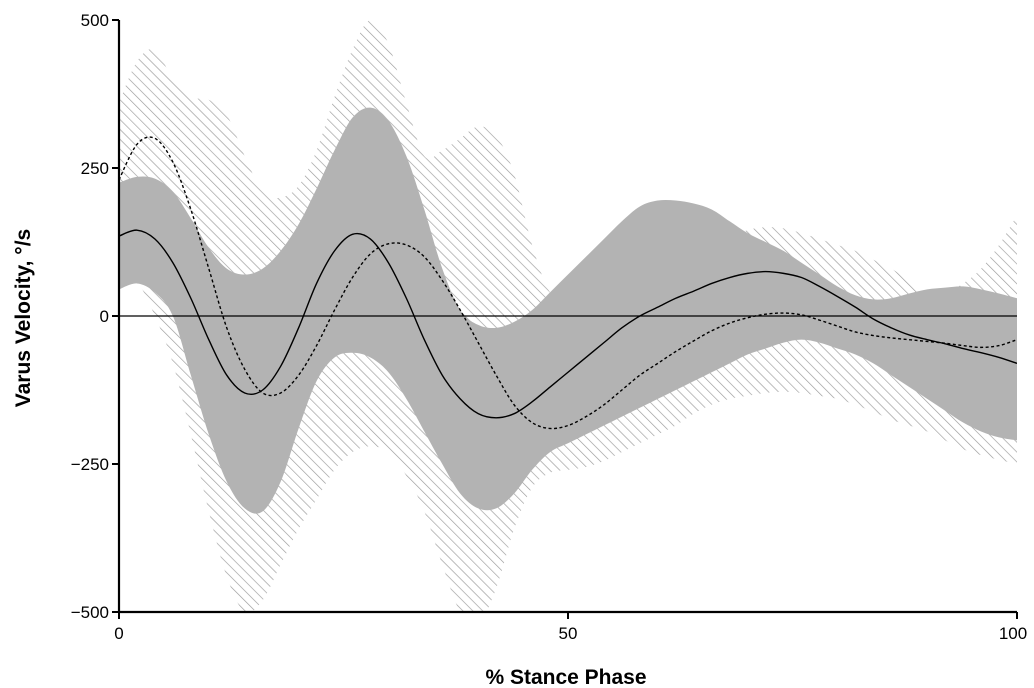 This screenshot has height=688, width=1034. What do you see at coordinates (95, 168) in the screenshot?
I see `y-tick-label: 250` at bounding box center [95, 168].